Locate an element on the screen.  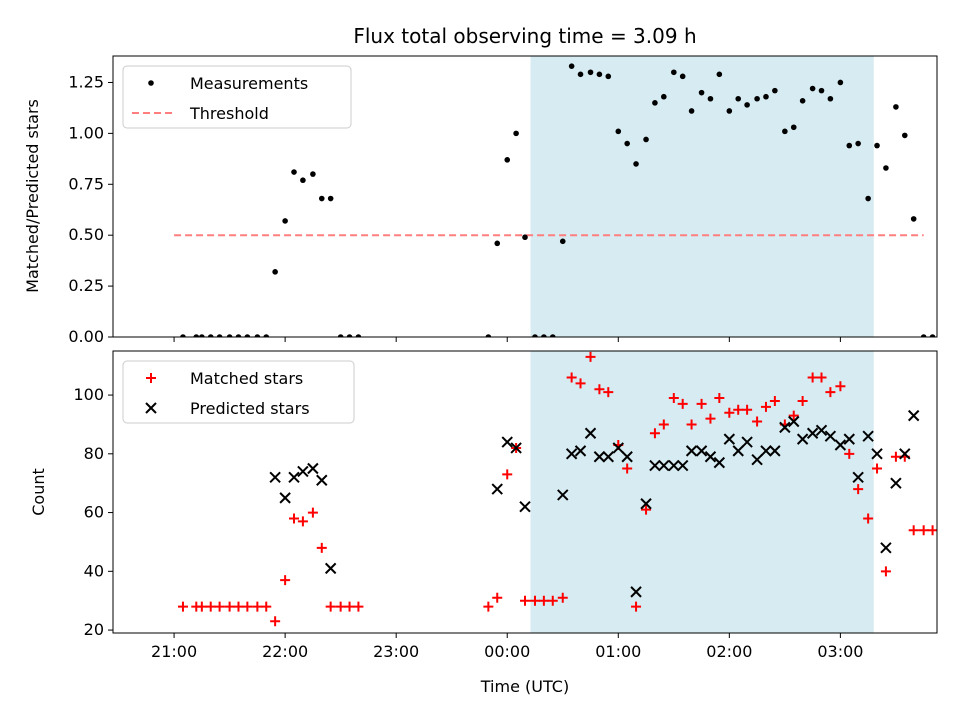
y-tick-label: 0.25 is located at coordinates (86, 285).